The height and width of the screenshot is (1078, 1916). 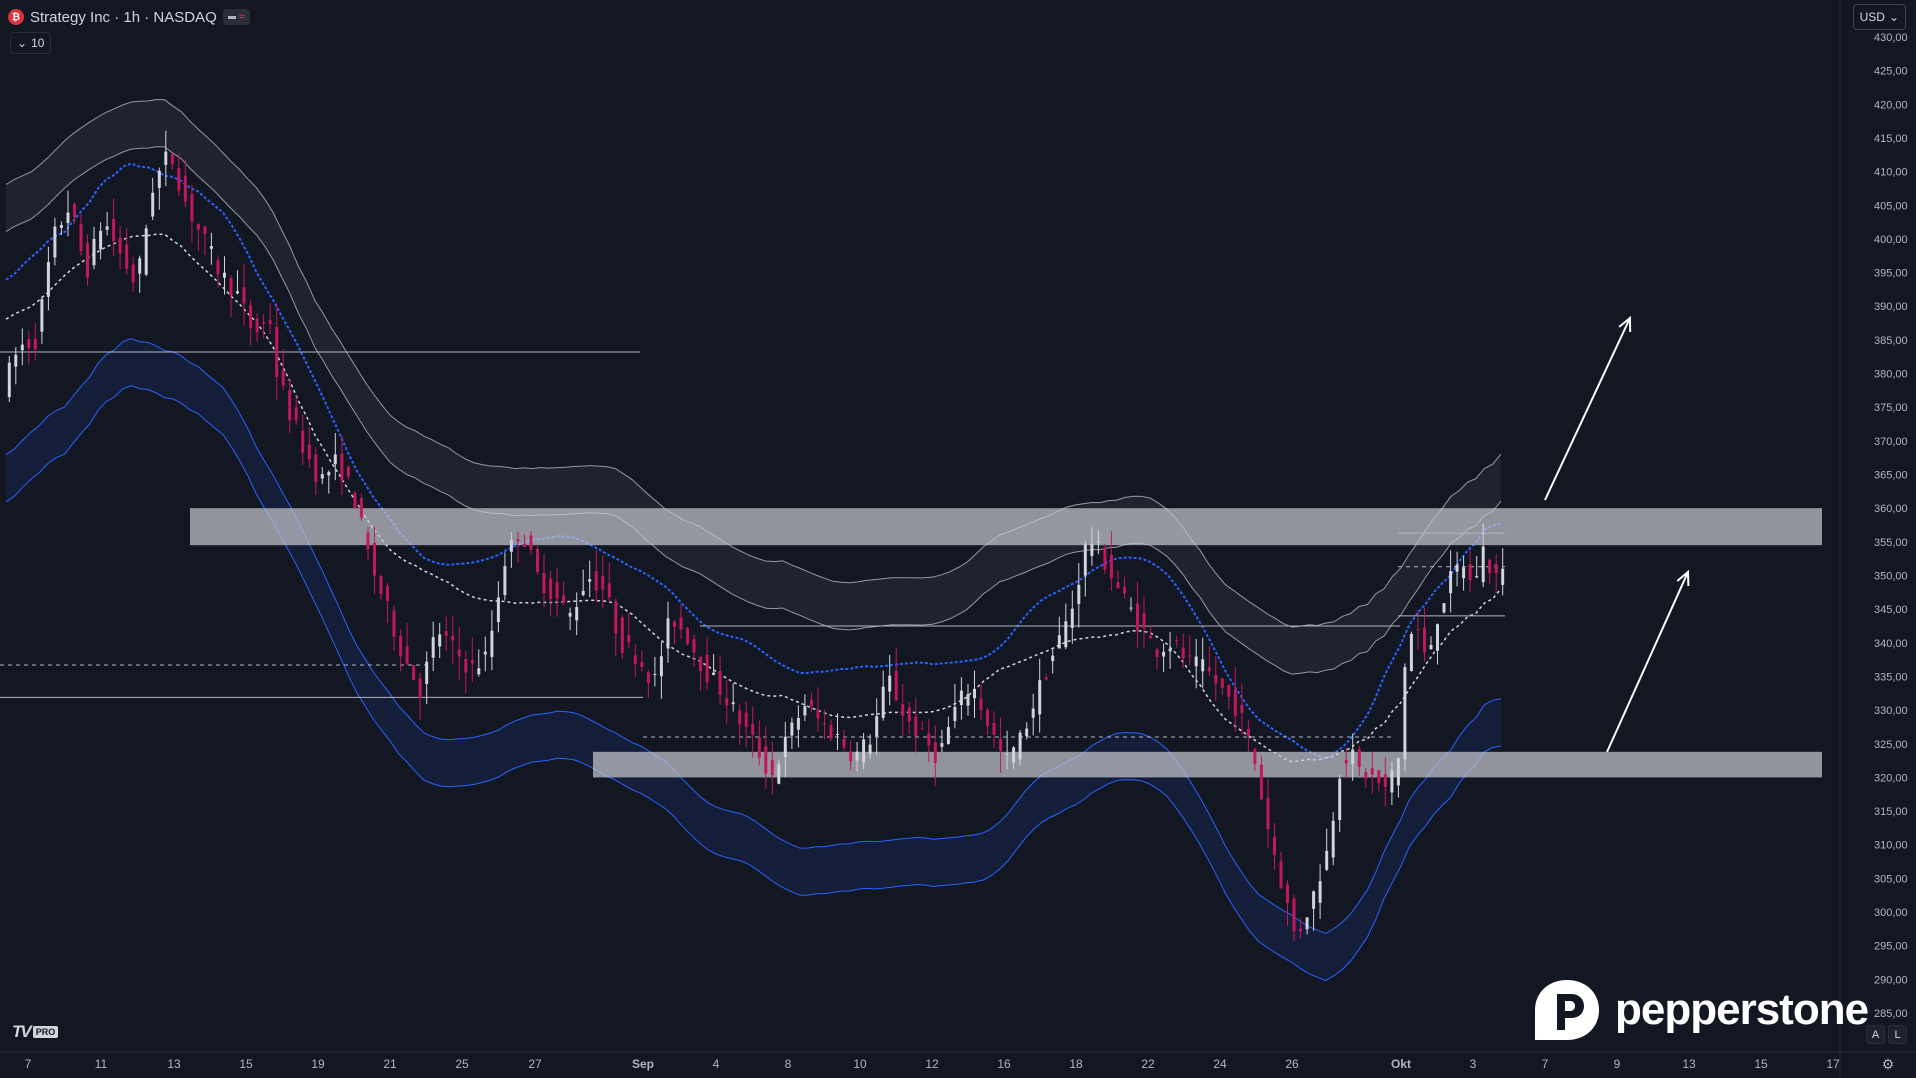 What do you see at coordinates (236, 17) in the screenshot?
I see `status-badge: ≈` at bounding box center [236, 17].